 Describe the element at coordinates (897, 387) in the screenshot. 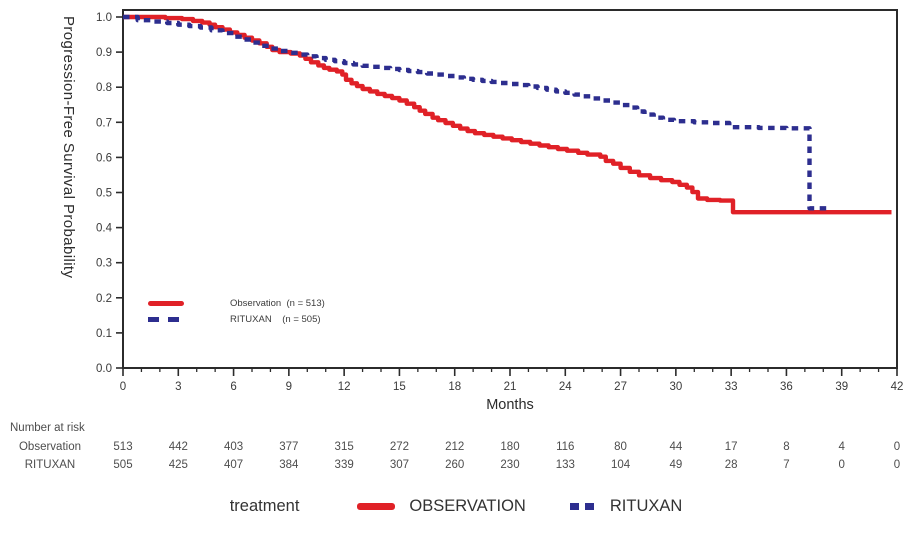

I see `x-tick-label: 42` at that location.